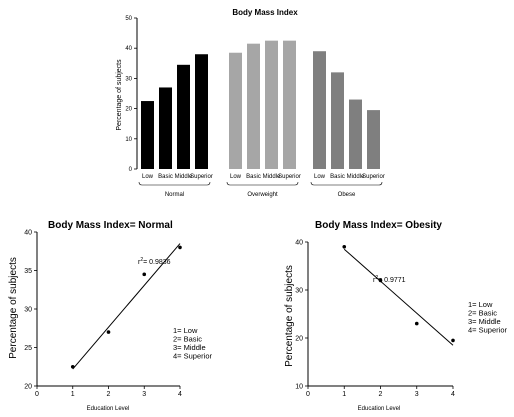 This screenshot has width=514, height=417. Describe the element at coordinates (128, 110) in the screenshot. I see `bar-y-tick-label: 20` at that location.